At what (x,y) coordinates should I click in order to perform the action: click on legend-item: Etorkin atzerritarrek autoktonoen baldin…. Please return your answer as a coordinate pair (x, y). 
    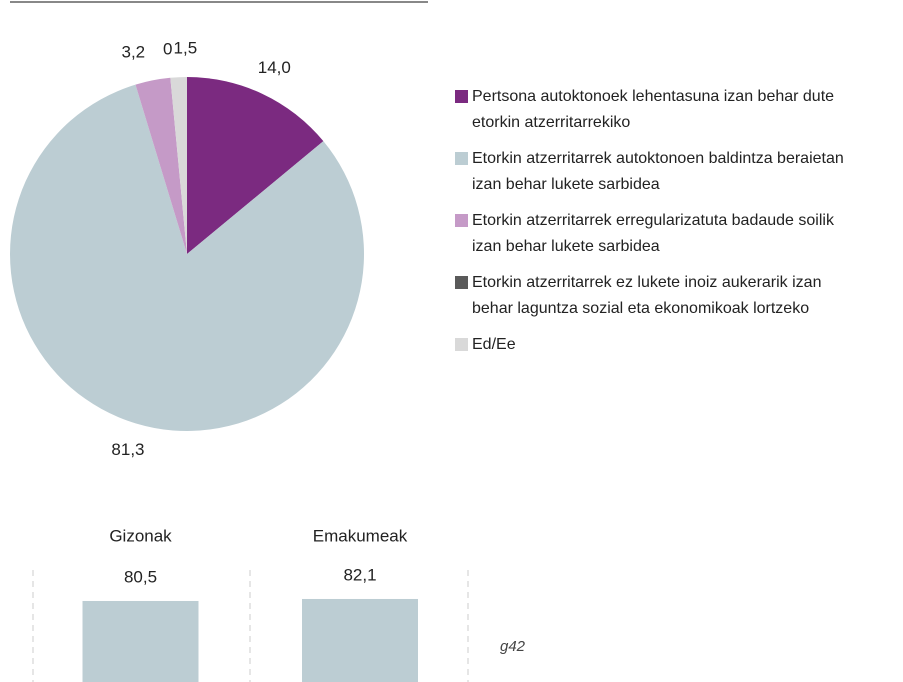
    Looking at the image, I should click on (650, 172).